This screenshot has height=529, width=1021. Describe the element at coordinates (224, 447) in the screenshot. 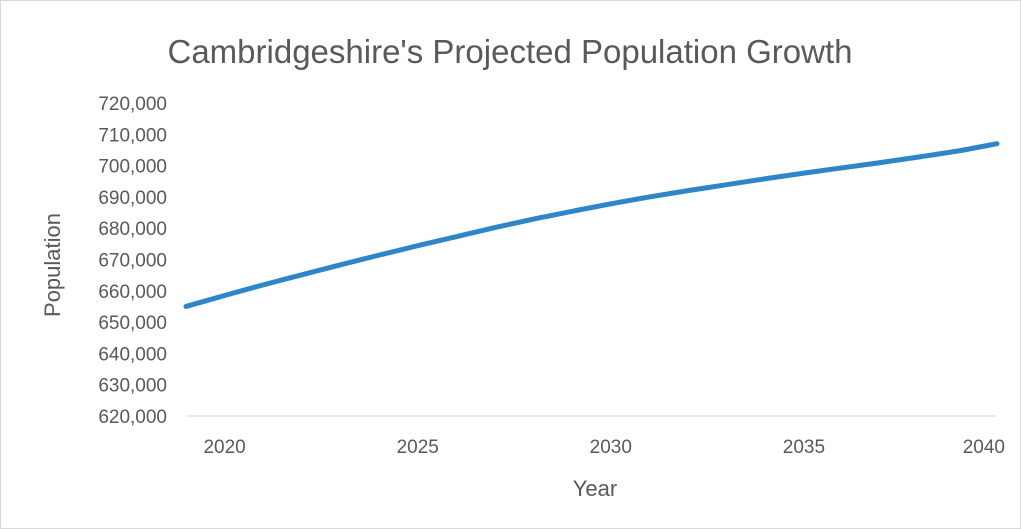

I see `x-tick-label: 2020` at that location.